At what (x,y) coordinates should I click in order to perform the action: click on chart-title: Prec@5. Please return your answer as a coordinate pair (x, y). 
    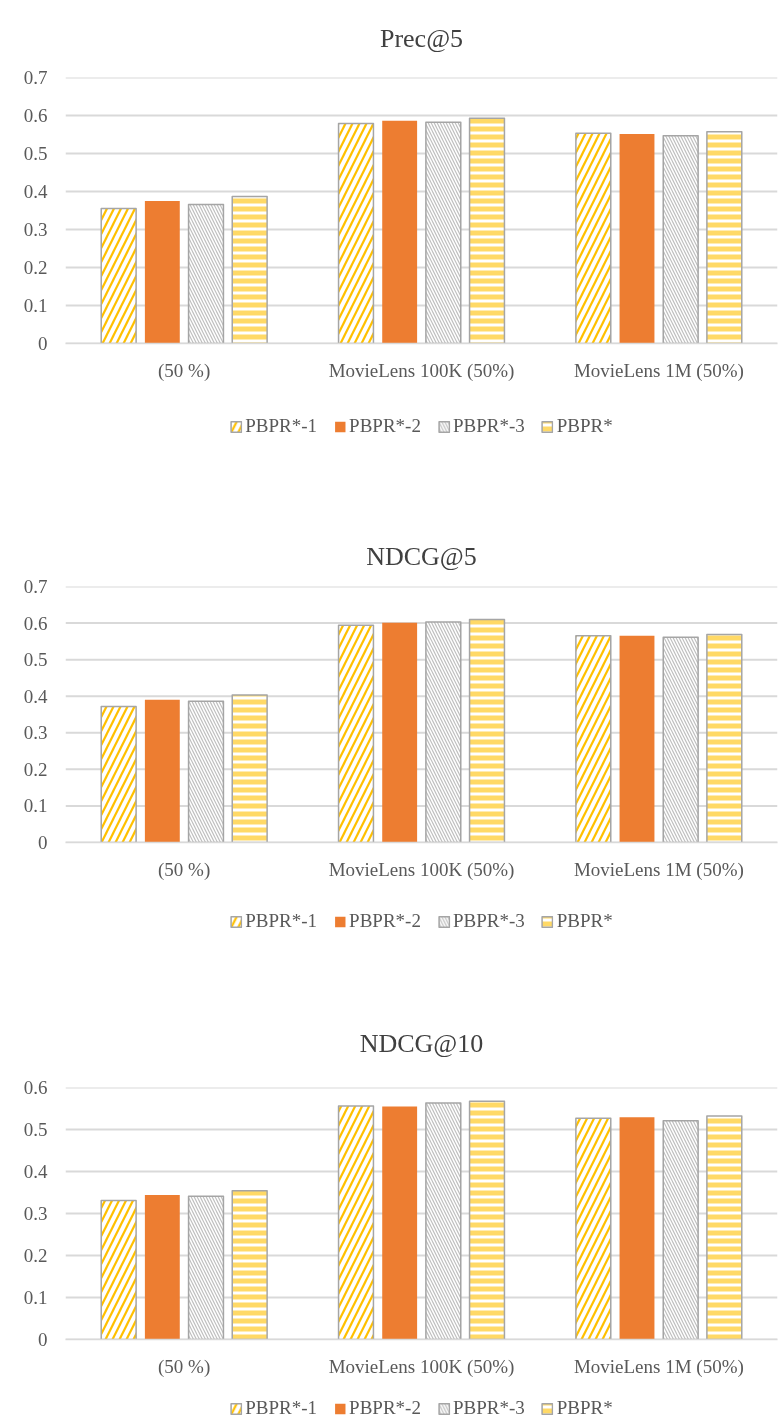
    Looking at the image, I should click on (421, 38).